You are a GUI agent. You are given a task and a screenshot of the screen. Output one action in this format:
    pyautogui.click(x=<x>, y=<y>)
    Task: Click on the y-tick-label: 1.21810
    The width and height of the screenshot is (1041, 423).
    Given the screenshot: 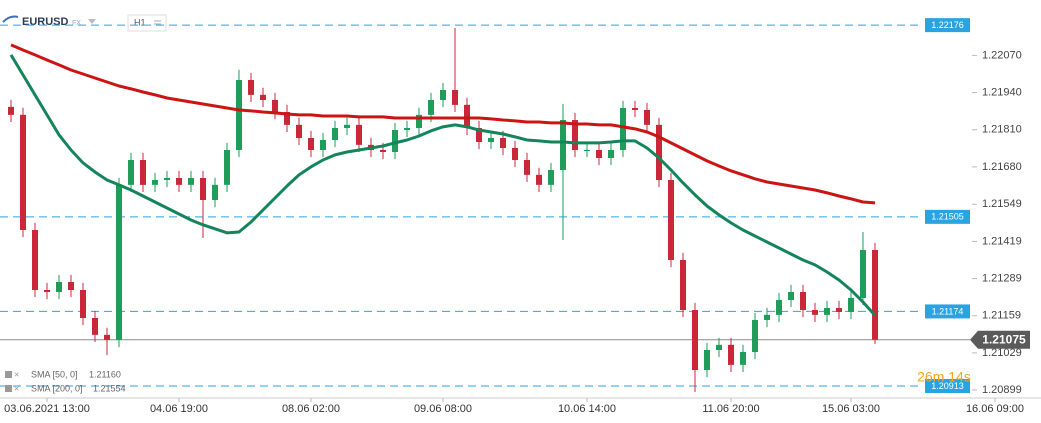 What is the action you would take?
    pyautogui.click(x=1002, y=130)
    